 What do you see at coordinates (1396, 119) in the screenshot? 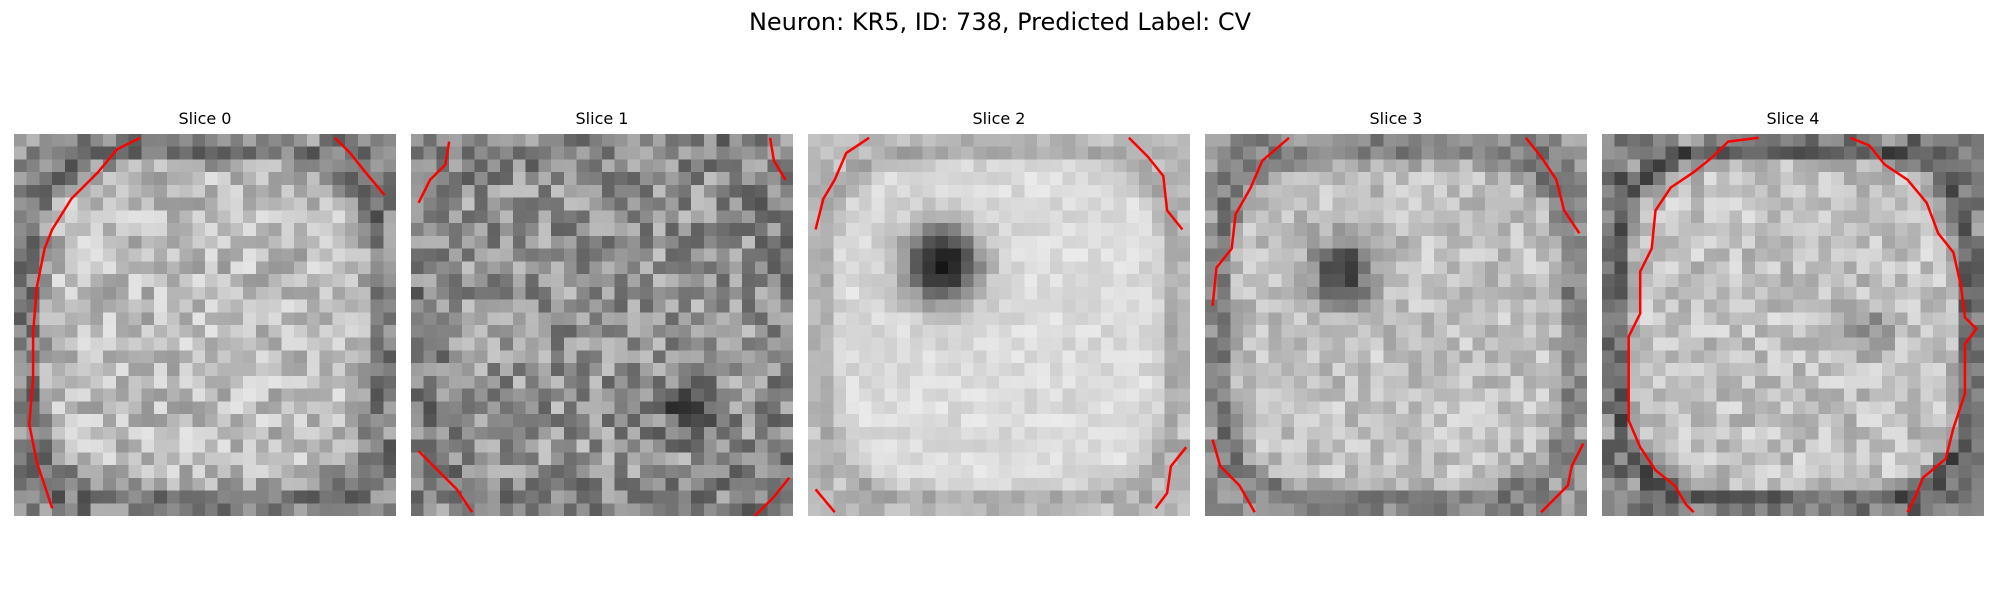
I see `slice-title: Slice 3` at bounding box center [1396, 119].